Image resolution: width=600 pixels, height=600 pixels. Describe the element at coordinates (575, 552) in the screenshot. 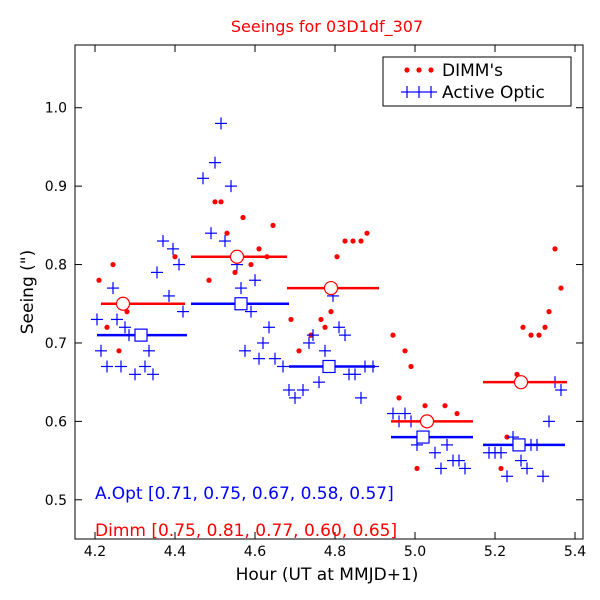

I see `x-tick-label-6: 5.4` at that location.